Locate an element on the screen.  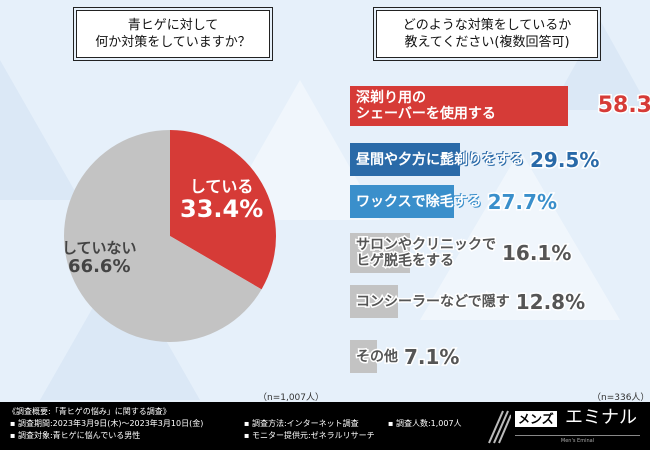
pie-label-no: していない 66.6% is located at coordinates (99, 258).